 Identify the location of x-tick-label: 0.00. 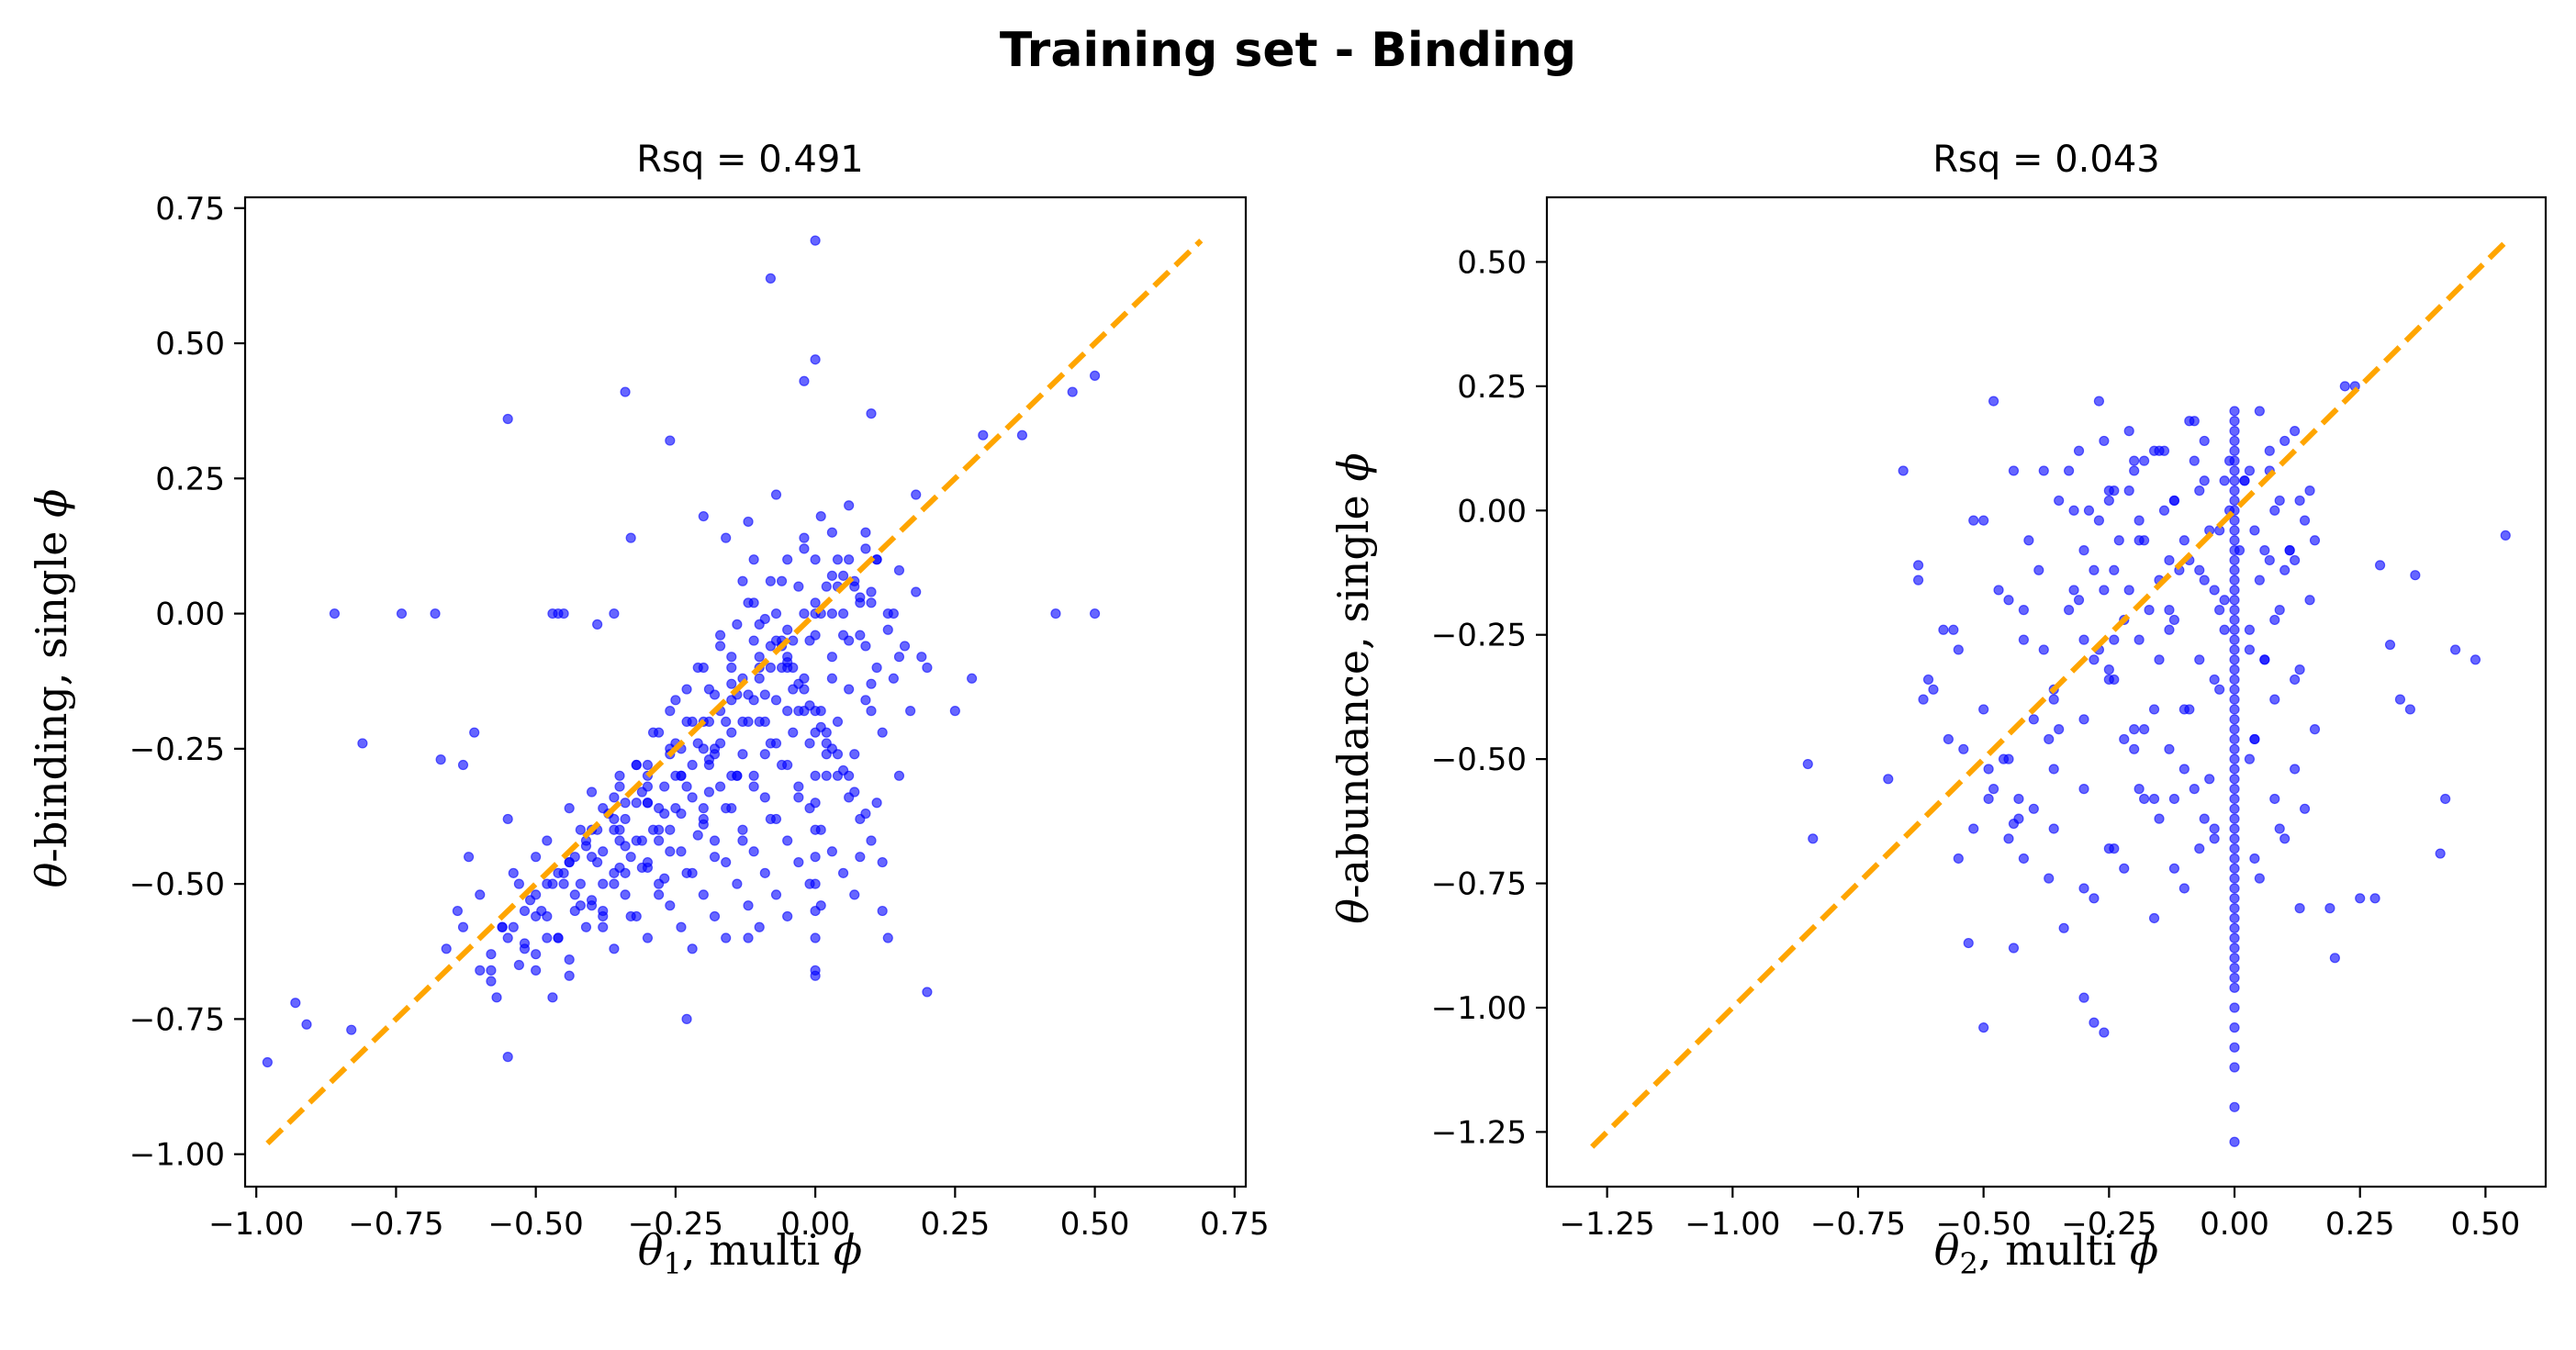
(815, 1224).